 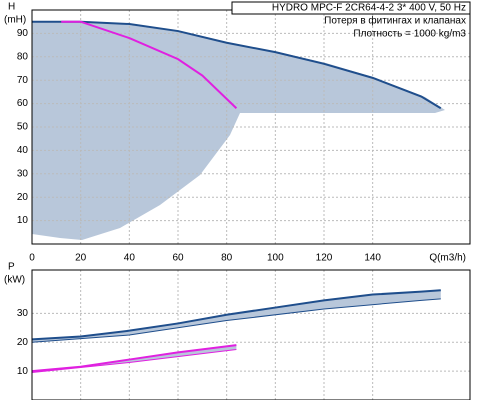 I want to click on x-tick-label: 100, so click(x=275, y=258).